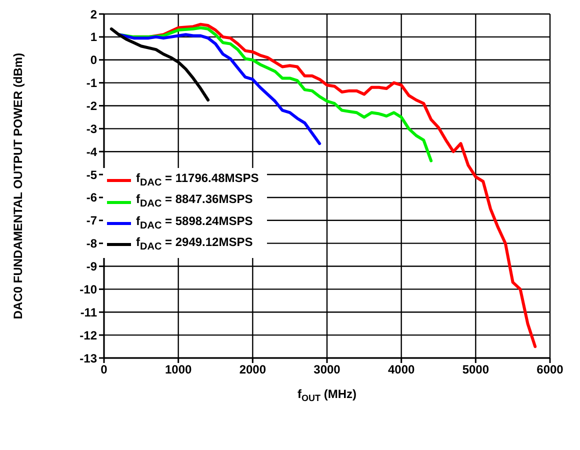 This screenshot has width=580, height=450. What do you see at coordinates (402, 369) in the screenshot?
I see `x-tick-label: 4000` at bounding box center [402, 369].